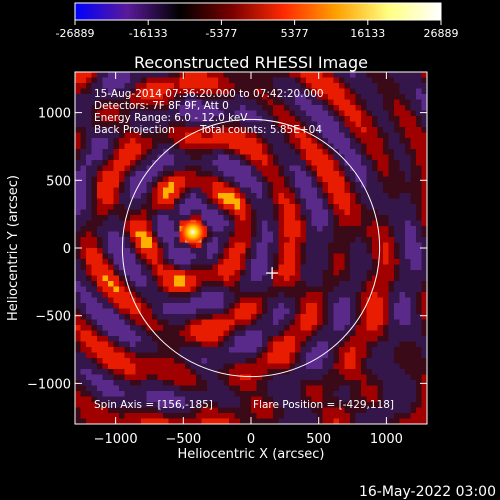 The width and height of the screenshot is (500, 500). Describe the element at coordinates (183, 439) in the screenshot. I see `x-tick-label: −500` at that location.